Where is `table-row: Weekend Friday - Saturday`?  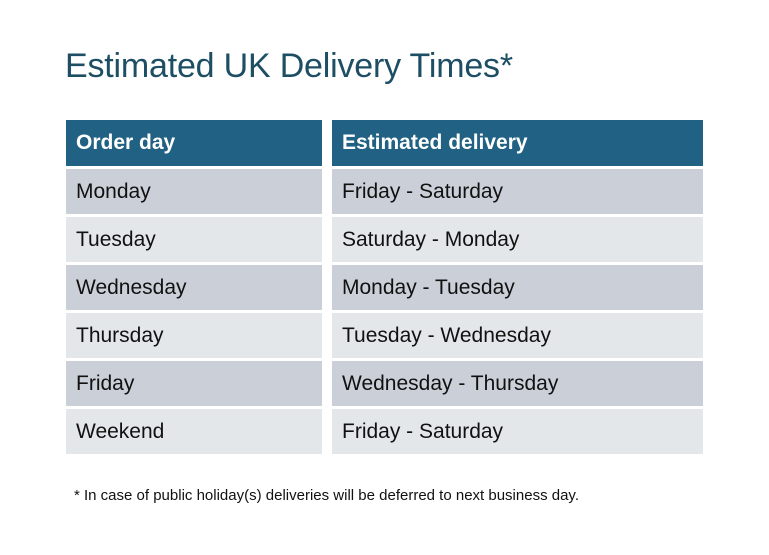
table-row: Weekend Friday - Saturday is located at coordinates (384, 431).